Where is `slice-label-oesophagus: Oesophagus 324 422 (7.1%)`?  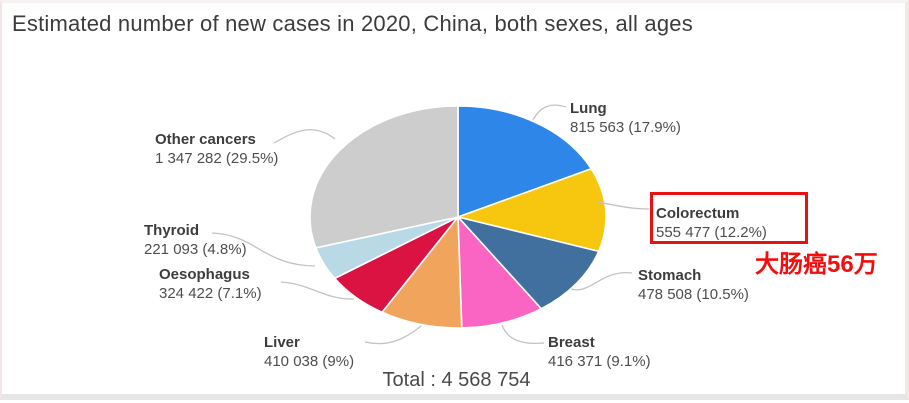 slice-label-oesophagus: Oesophagus 324 422 (7.1%) is located at coordinates (210, 284).